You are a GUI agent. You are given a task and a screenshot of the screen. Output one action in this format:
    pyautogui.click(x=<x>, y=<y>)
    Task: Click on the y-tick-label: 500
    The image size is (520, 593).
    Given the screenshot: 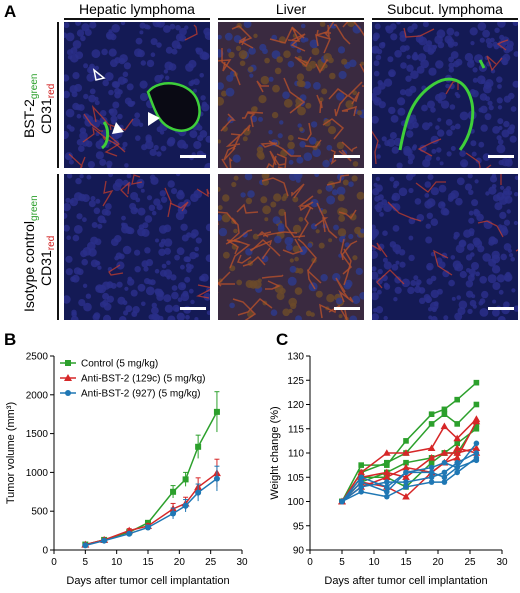 What is the action you would take?
    pyautogui.click(x=39, y=512)
    